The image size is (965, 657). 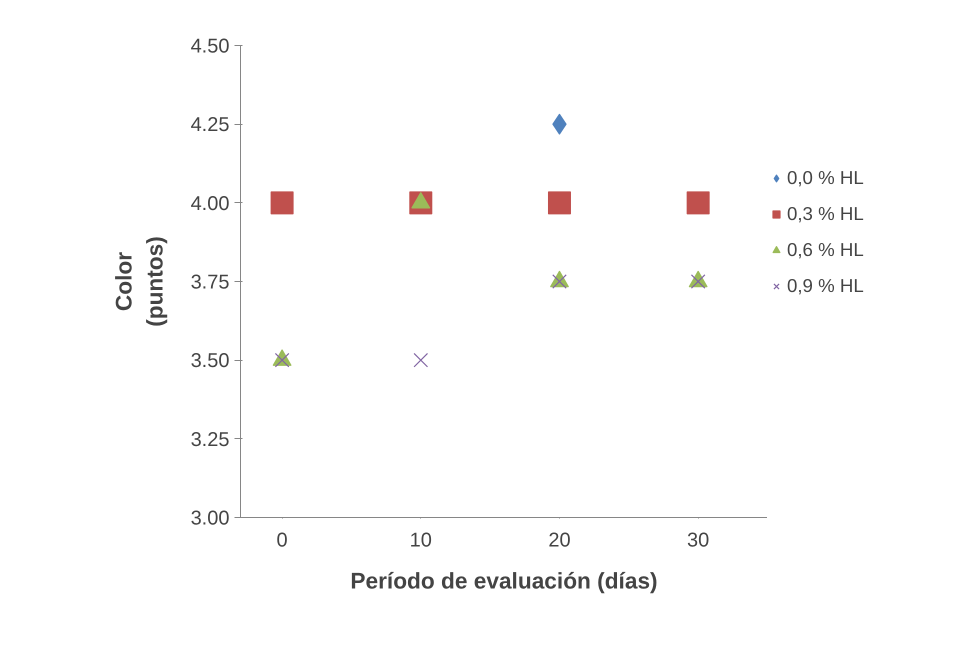 What do you see at coordinates (504, 581) in the screenshot?
I see `x-axis-title: Período de evaluación (días)` at bounding box center [504, 581].